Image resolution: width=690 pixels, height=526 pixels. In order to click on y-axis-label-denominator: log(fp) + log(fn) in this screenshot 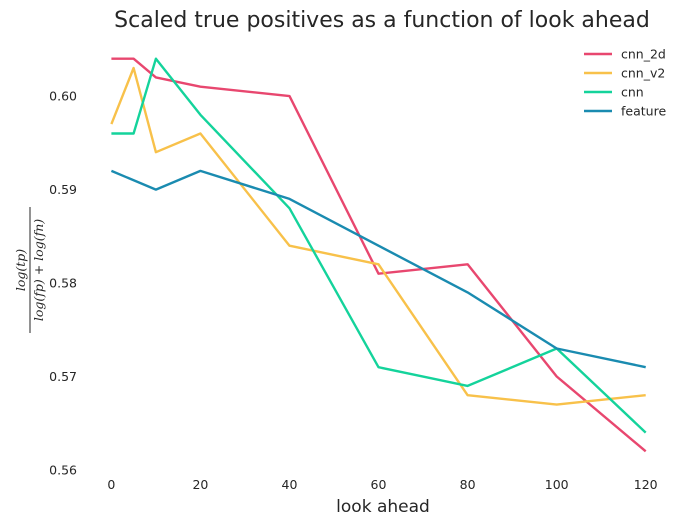, I will do `click(38, 270)`.